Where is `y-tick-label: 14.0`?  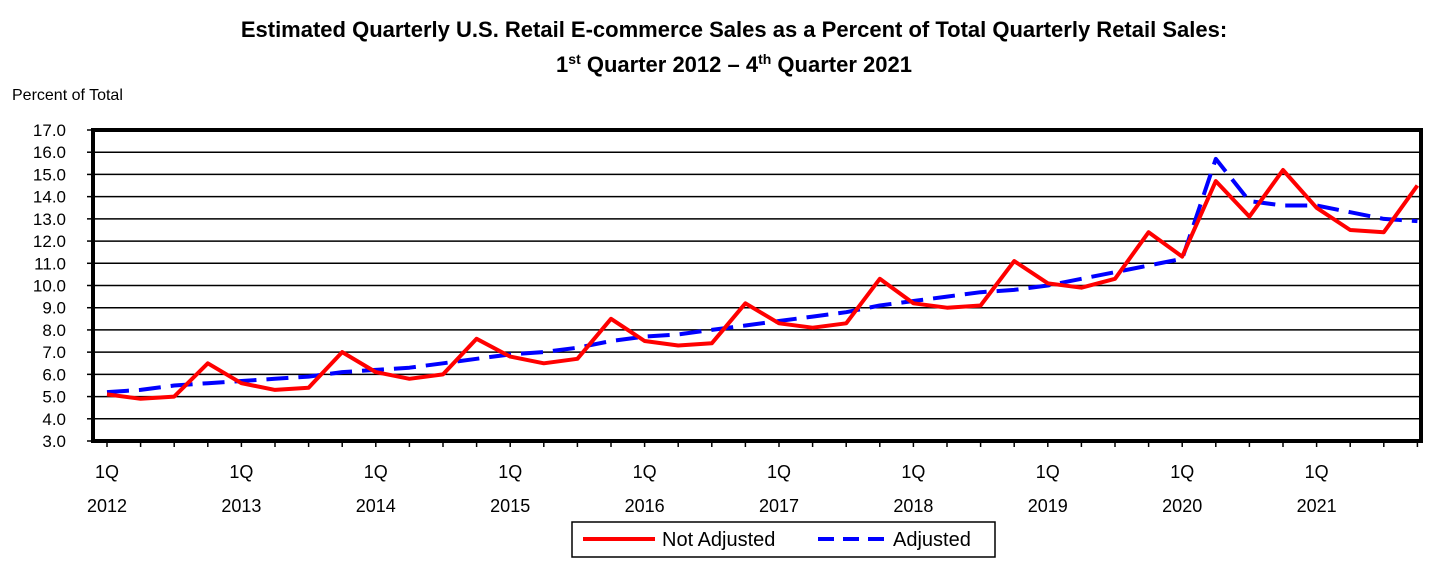 y-tick-label: 14.0 is located at coordinates (49, 197).